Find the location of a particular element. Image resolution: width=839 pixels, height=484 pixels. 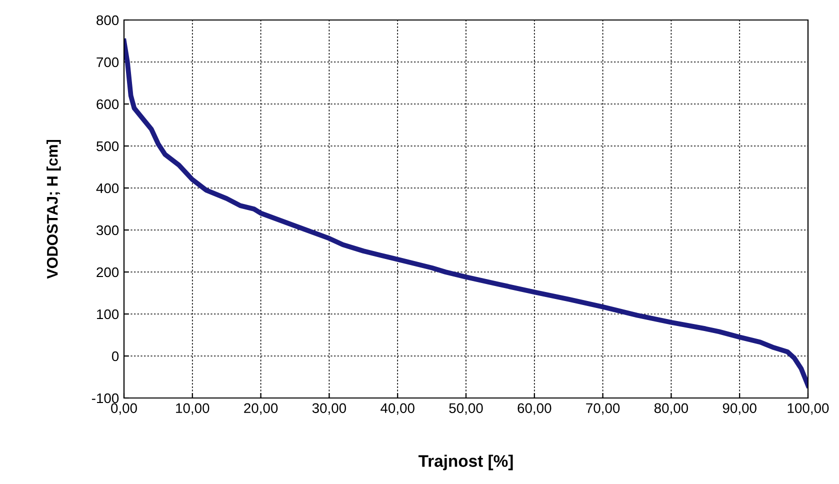

y-tick-label: 0 is located at coordinates (115, 356).